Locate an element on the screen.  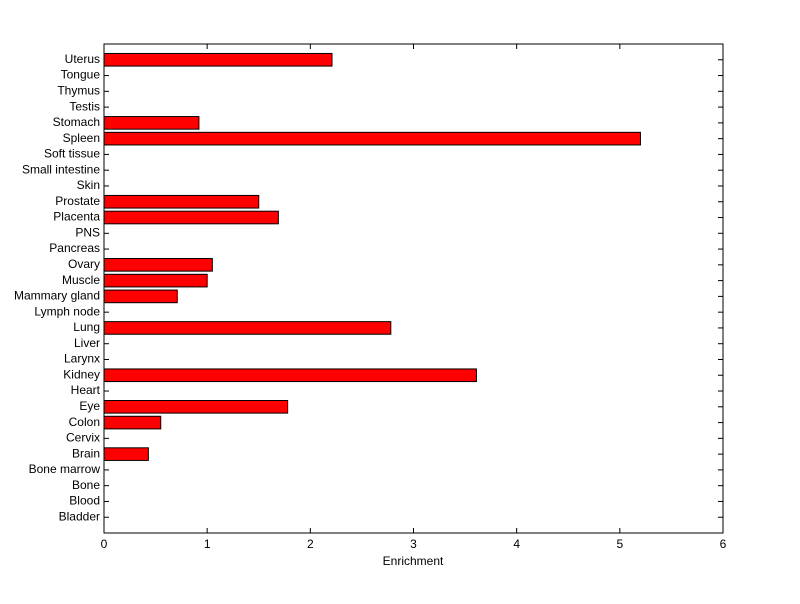
x-tick-label: 2 is located at coordinates (310, 544).